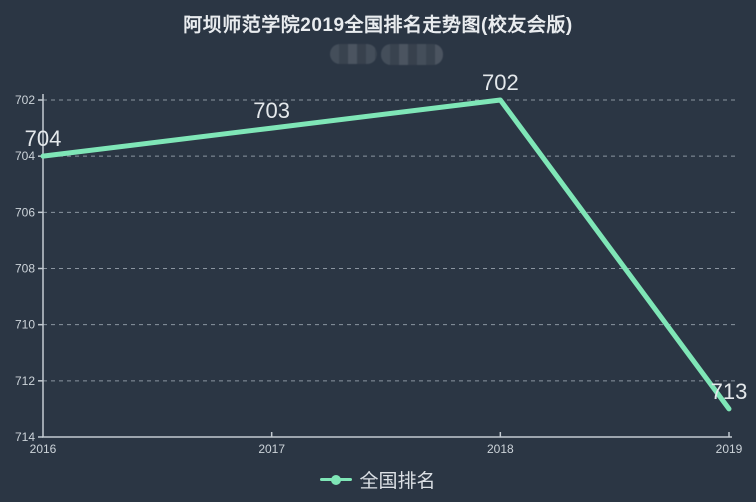 Image resolution: width=756 pixels, height=502 pixels. Describe the element at coordinates (25, 325) in the screenshot. I see `y-tick-label: 710` at that location.